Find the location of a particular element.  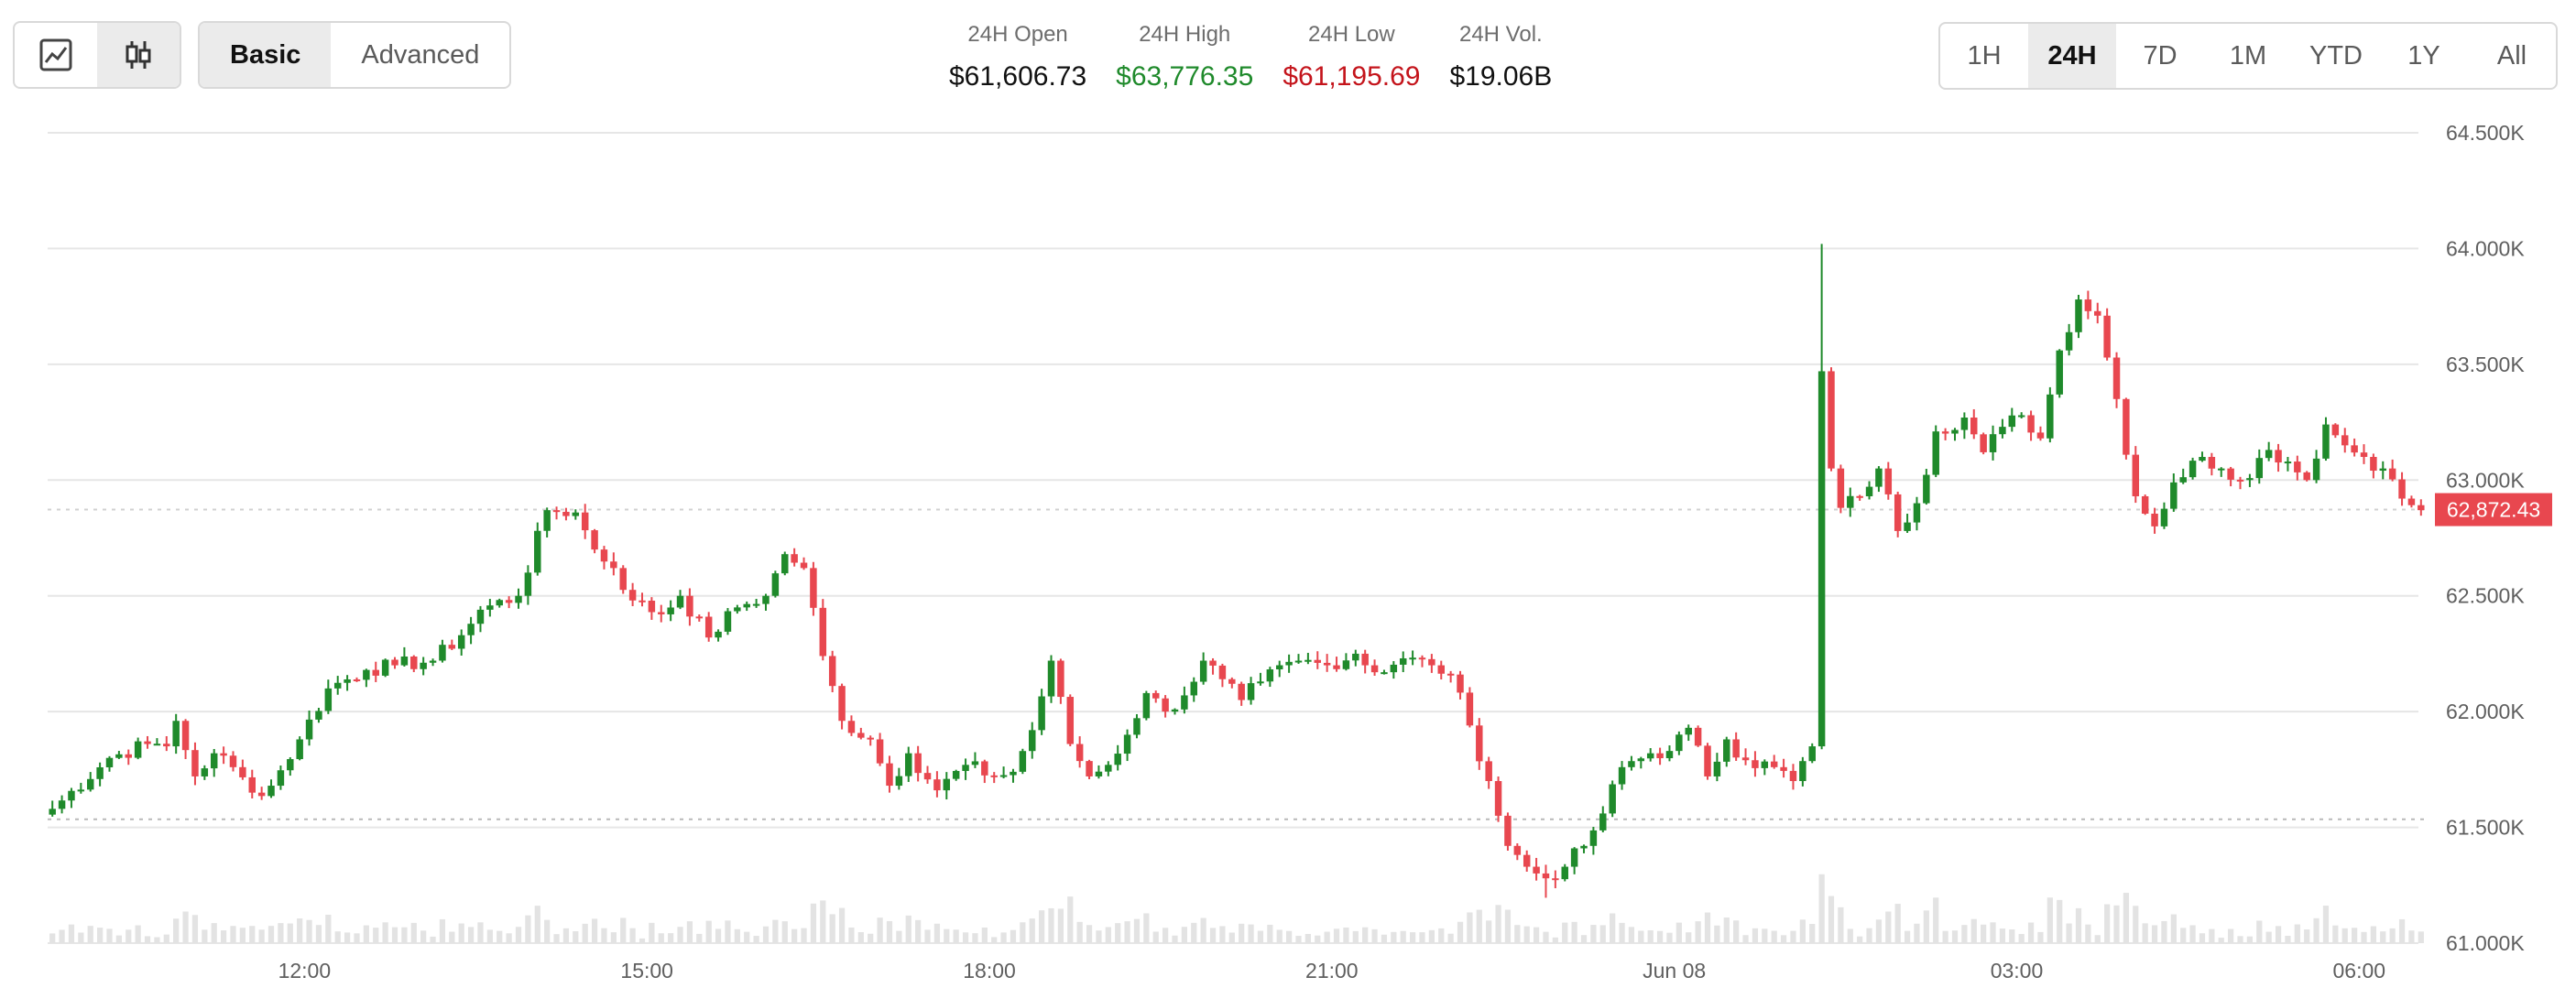

range-1y-button: 1Y is located at coordinates (2424, 55).